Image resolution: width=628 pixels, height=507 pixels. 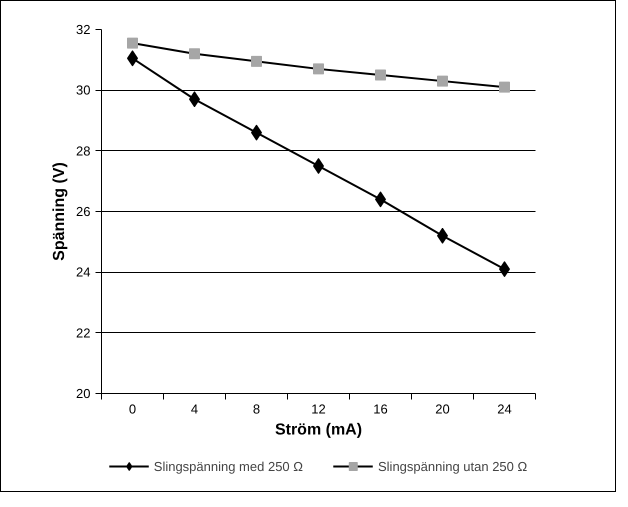 I want to click on x-tick-label: 4, so click(x=194, y=409).